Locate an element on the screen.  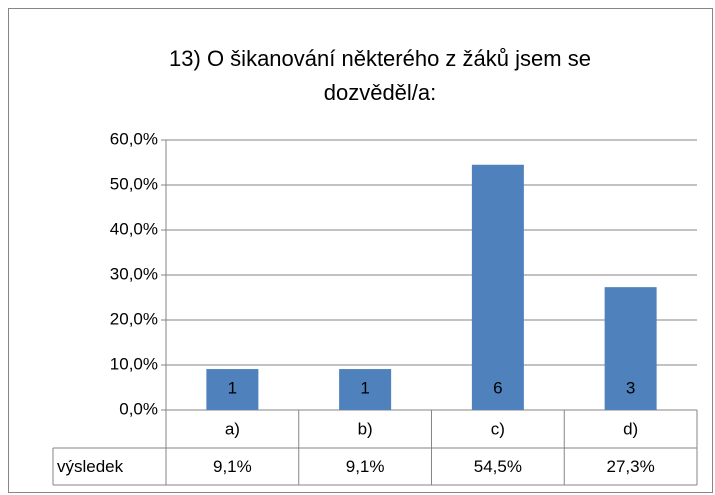
x-tick-label: c) is located at coordinates (498, 428).